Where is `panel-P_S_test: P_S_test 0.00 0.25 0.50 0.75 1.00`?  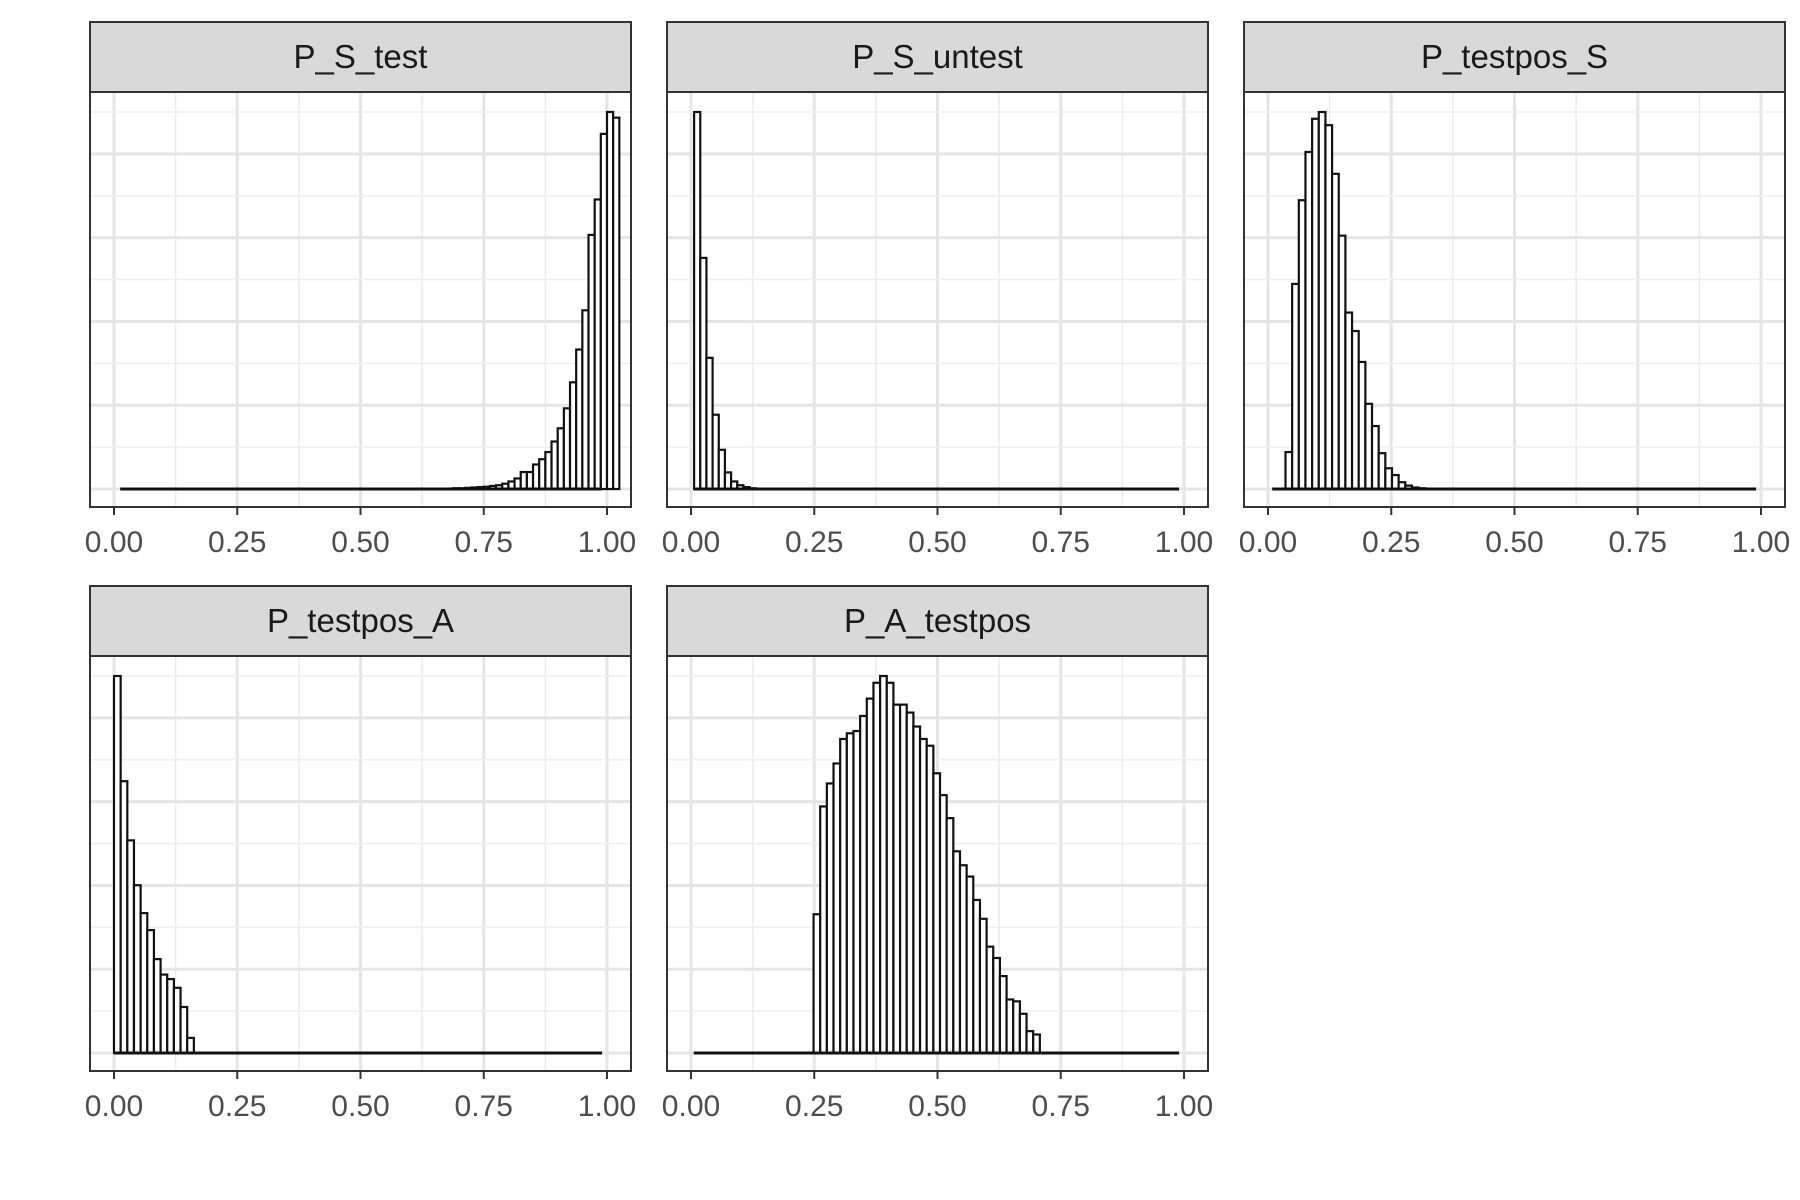 panel-P_S_test: P_S_test 0.00 0.25 0.50 0.75 1.00 is located at coordinates (360, 290).